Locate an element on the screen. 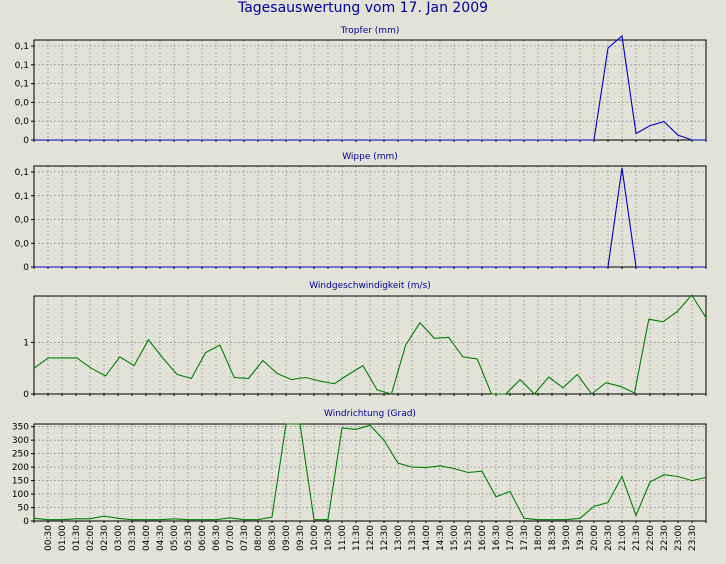 This screenshot has width=726, height=564. y-tick-label: 300 is located at coordinates (20, 441).